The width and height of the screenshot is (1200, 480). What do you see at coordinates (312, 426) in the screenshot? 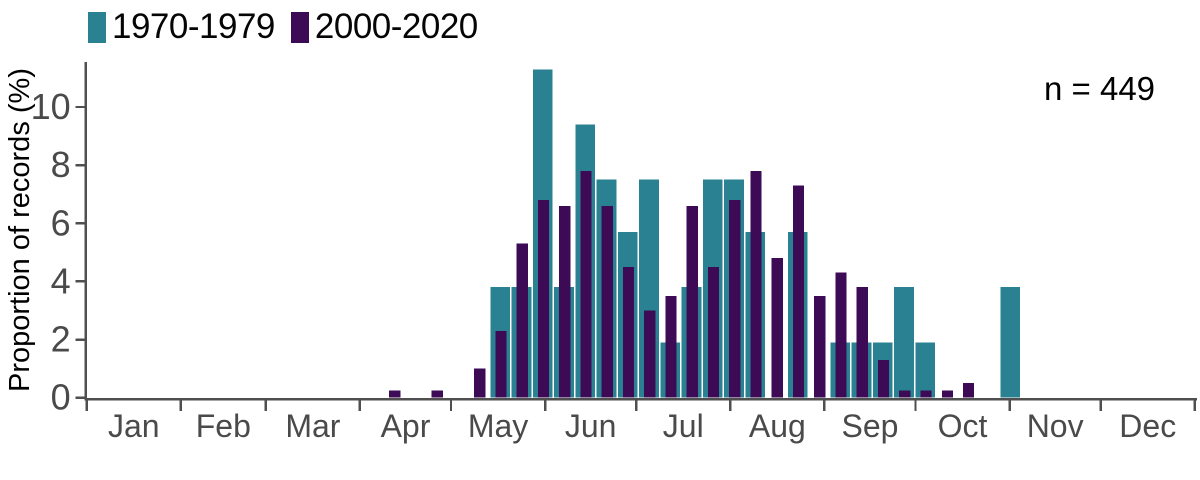
I see `x-tick-label-Mar: Mar` at bounding box center [312, 426].